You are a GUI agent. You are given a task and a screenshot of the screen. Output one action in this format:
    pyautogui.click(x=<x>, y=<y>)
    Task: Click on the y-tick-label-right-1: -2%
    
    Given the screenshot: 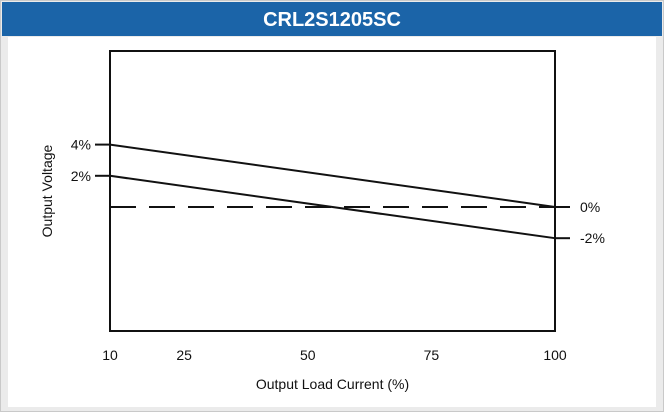 What is the action you would take?
    pyautogui.click(x=592, y=238)
    